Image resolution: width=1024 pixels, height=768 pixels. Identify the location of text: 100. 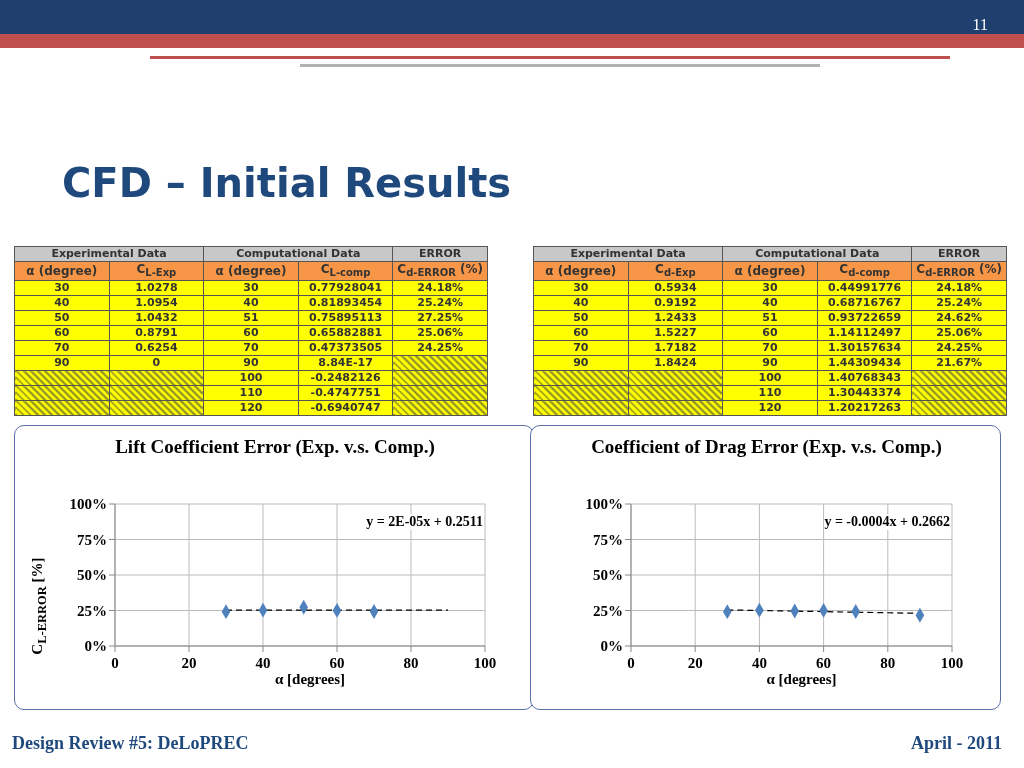
(251, 378).